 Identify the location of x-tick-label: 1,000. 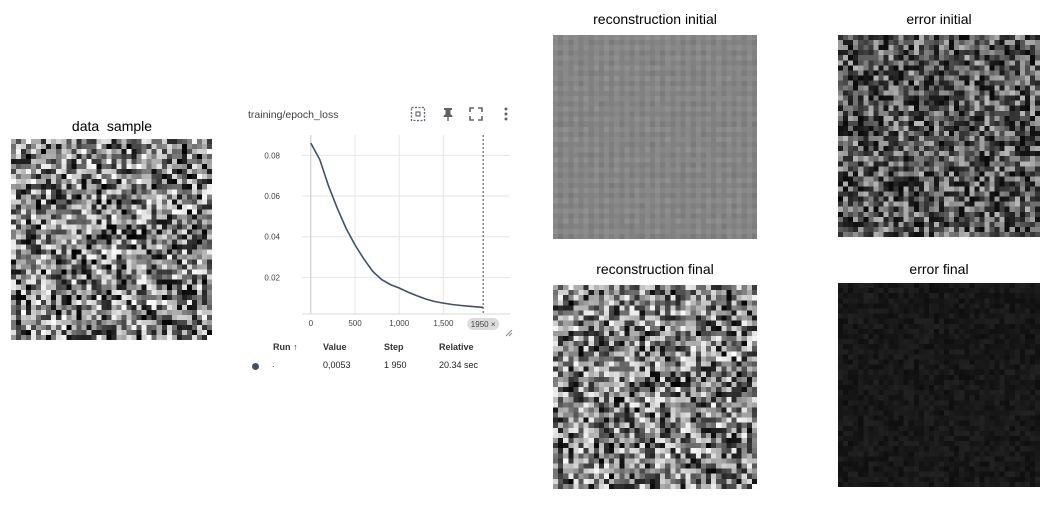
(399, 323).